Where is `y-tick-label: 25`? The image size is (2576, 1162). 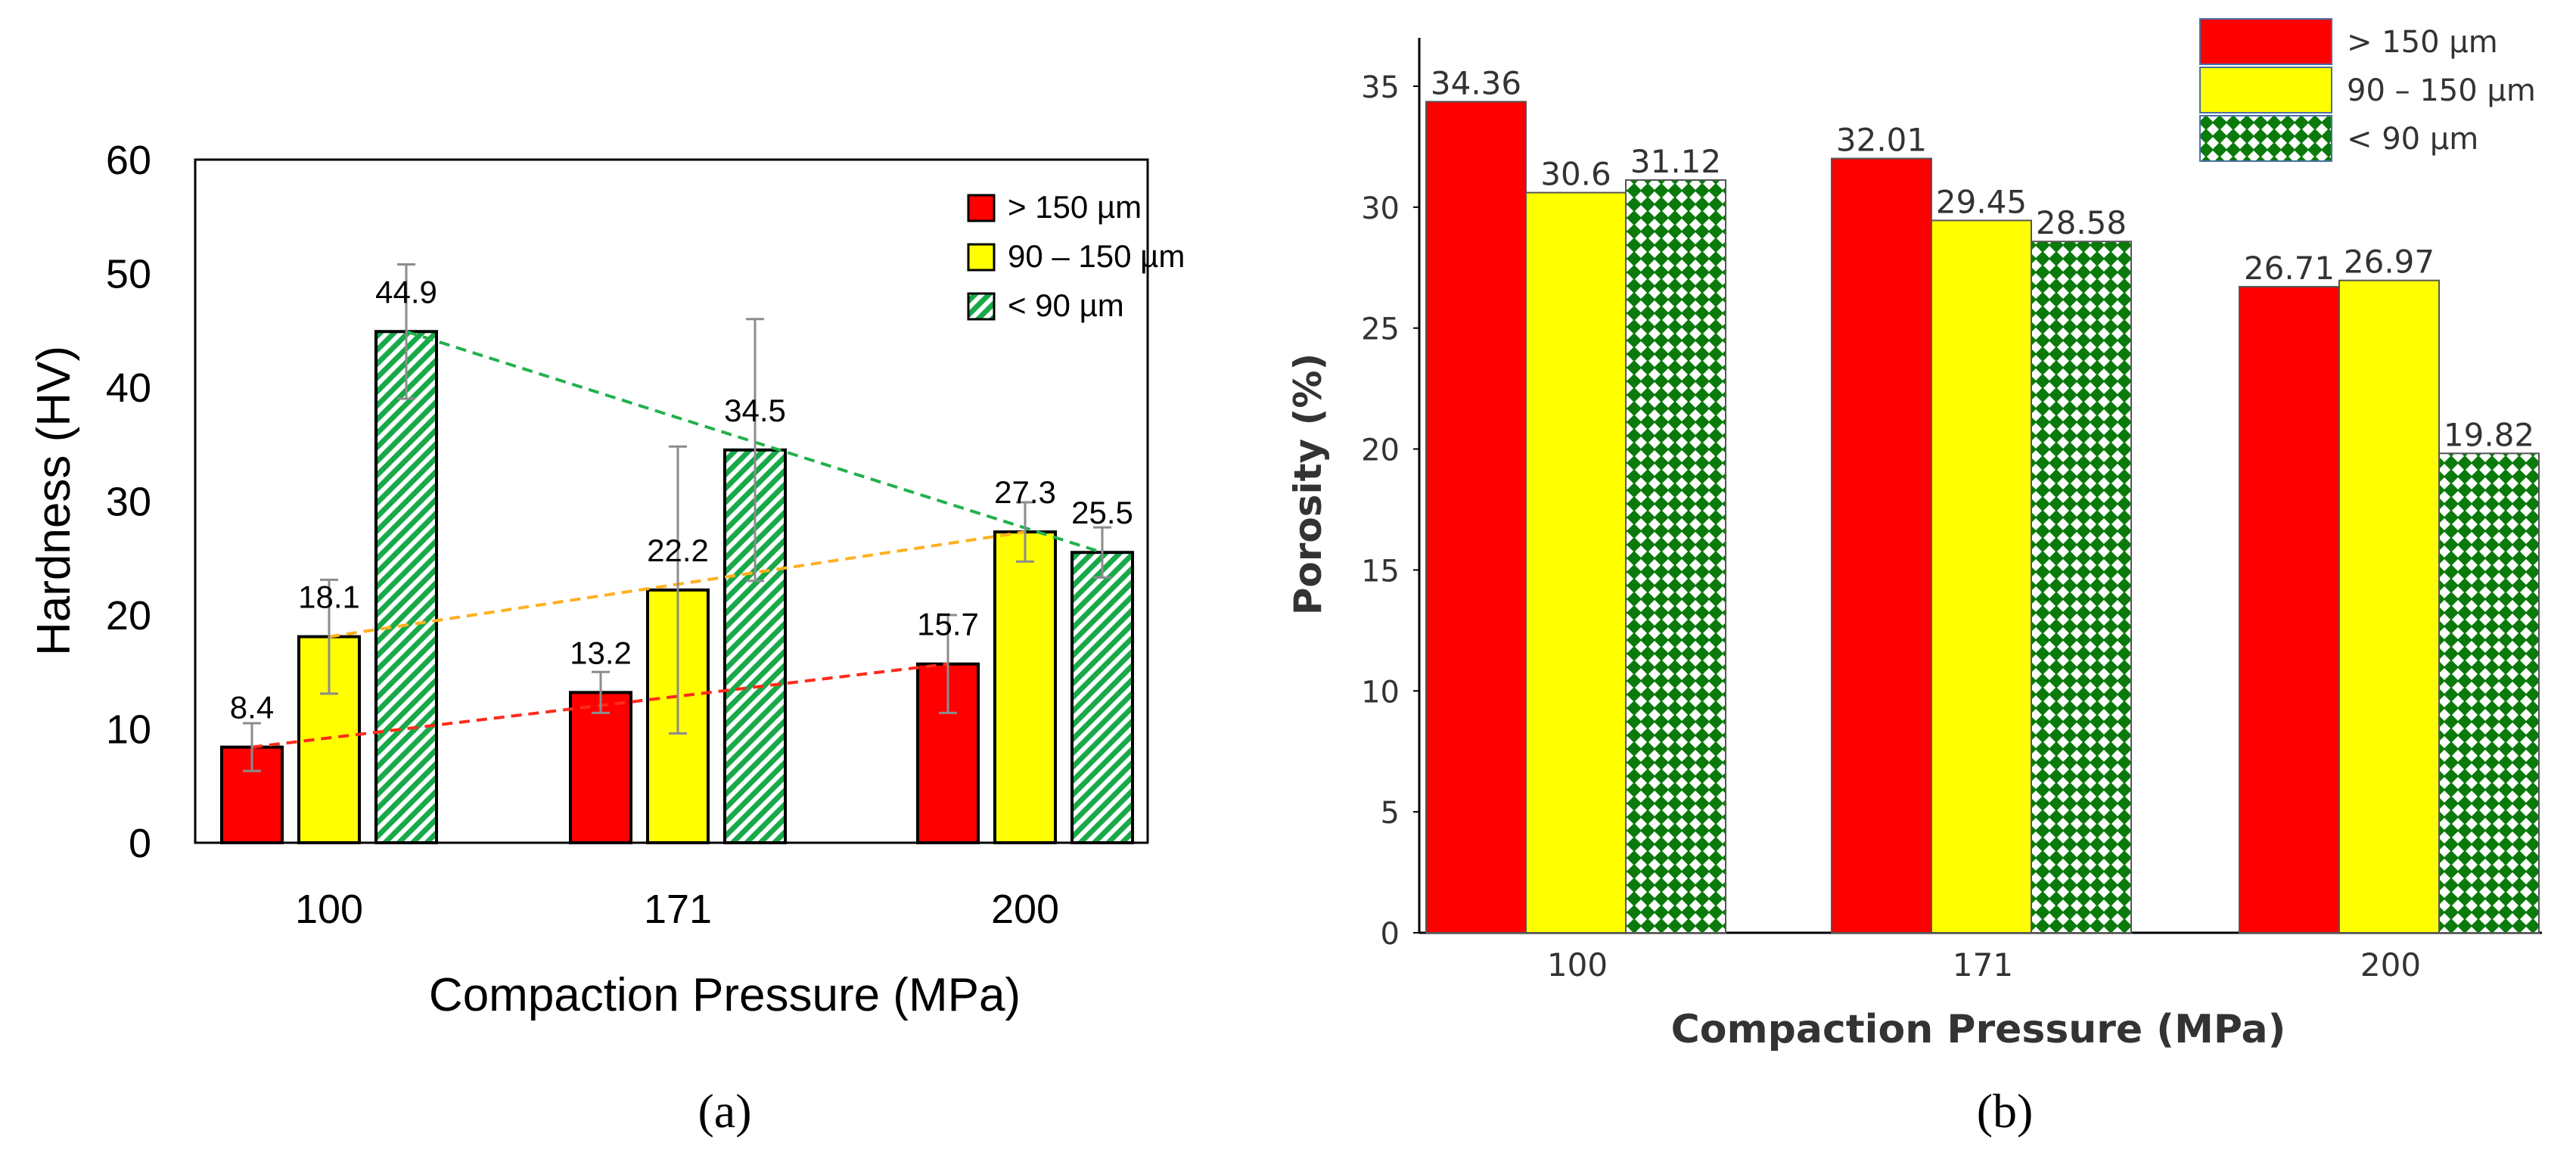 y-tick-label: 25 is located at coordinates (1380, 329).